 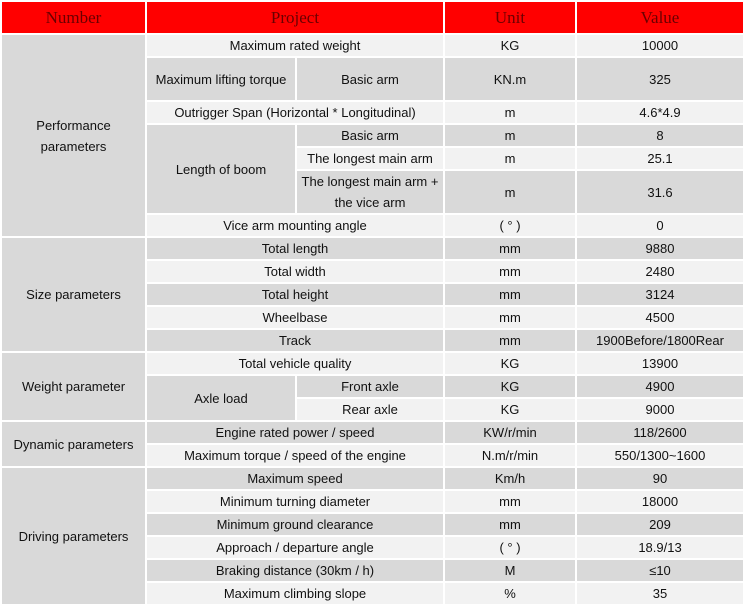 What do you see at coordinates (659, 409) in the screenshot?
I see `value-cell: 9000` at bounding box center [659, 409].